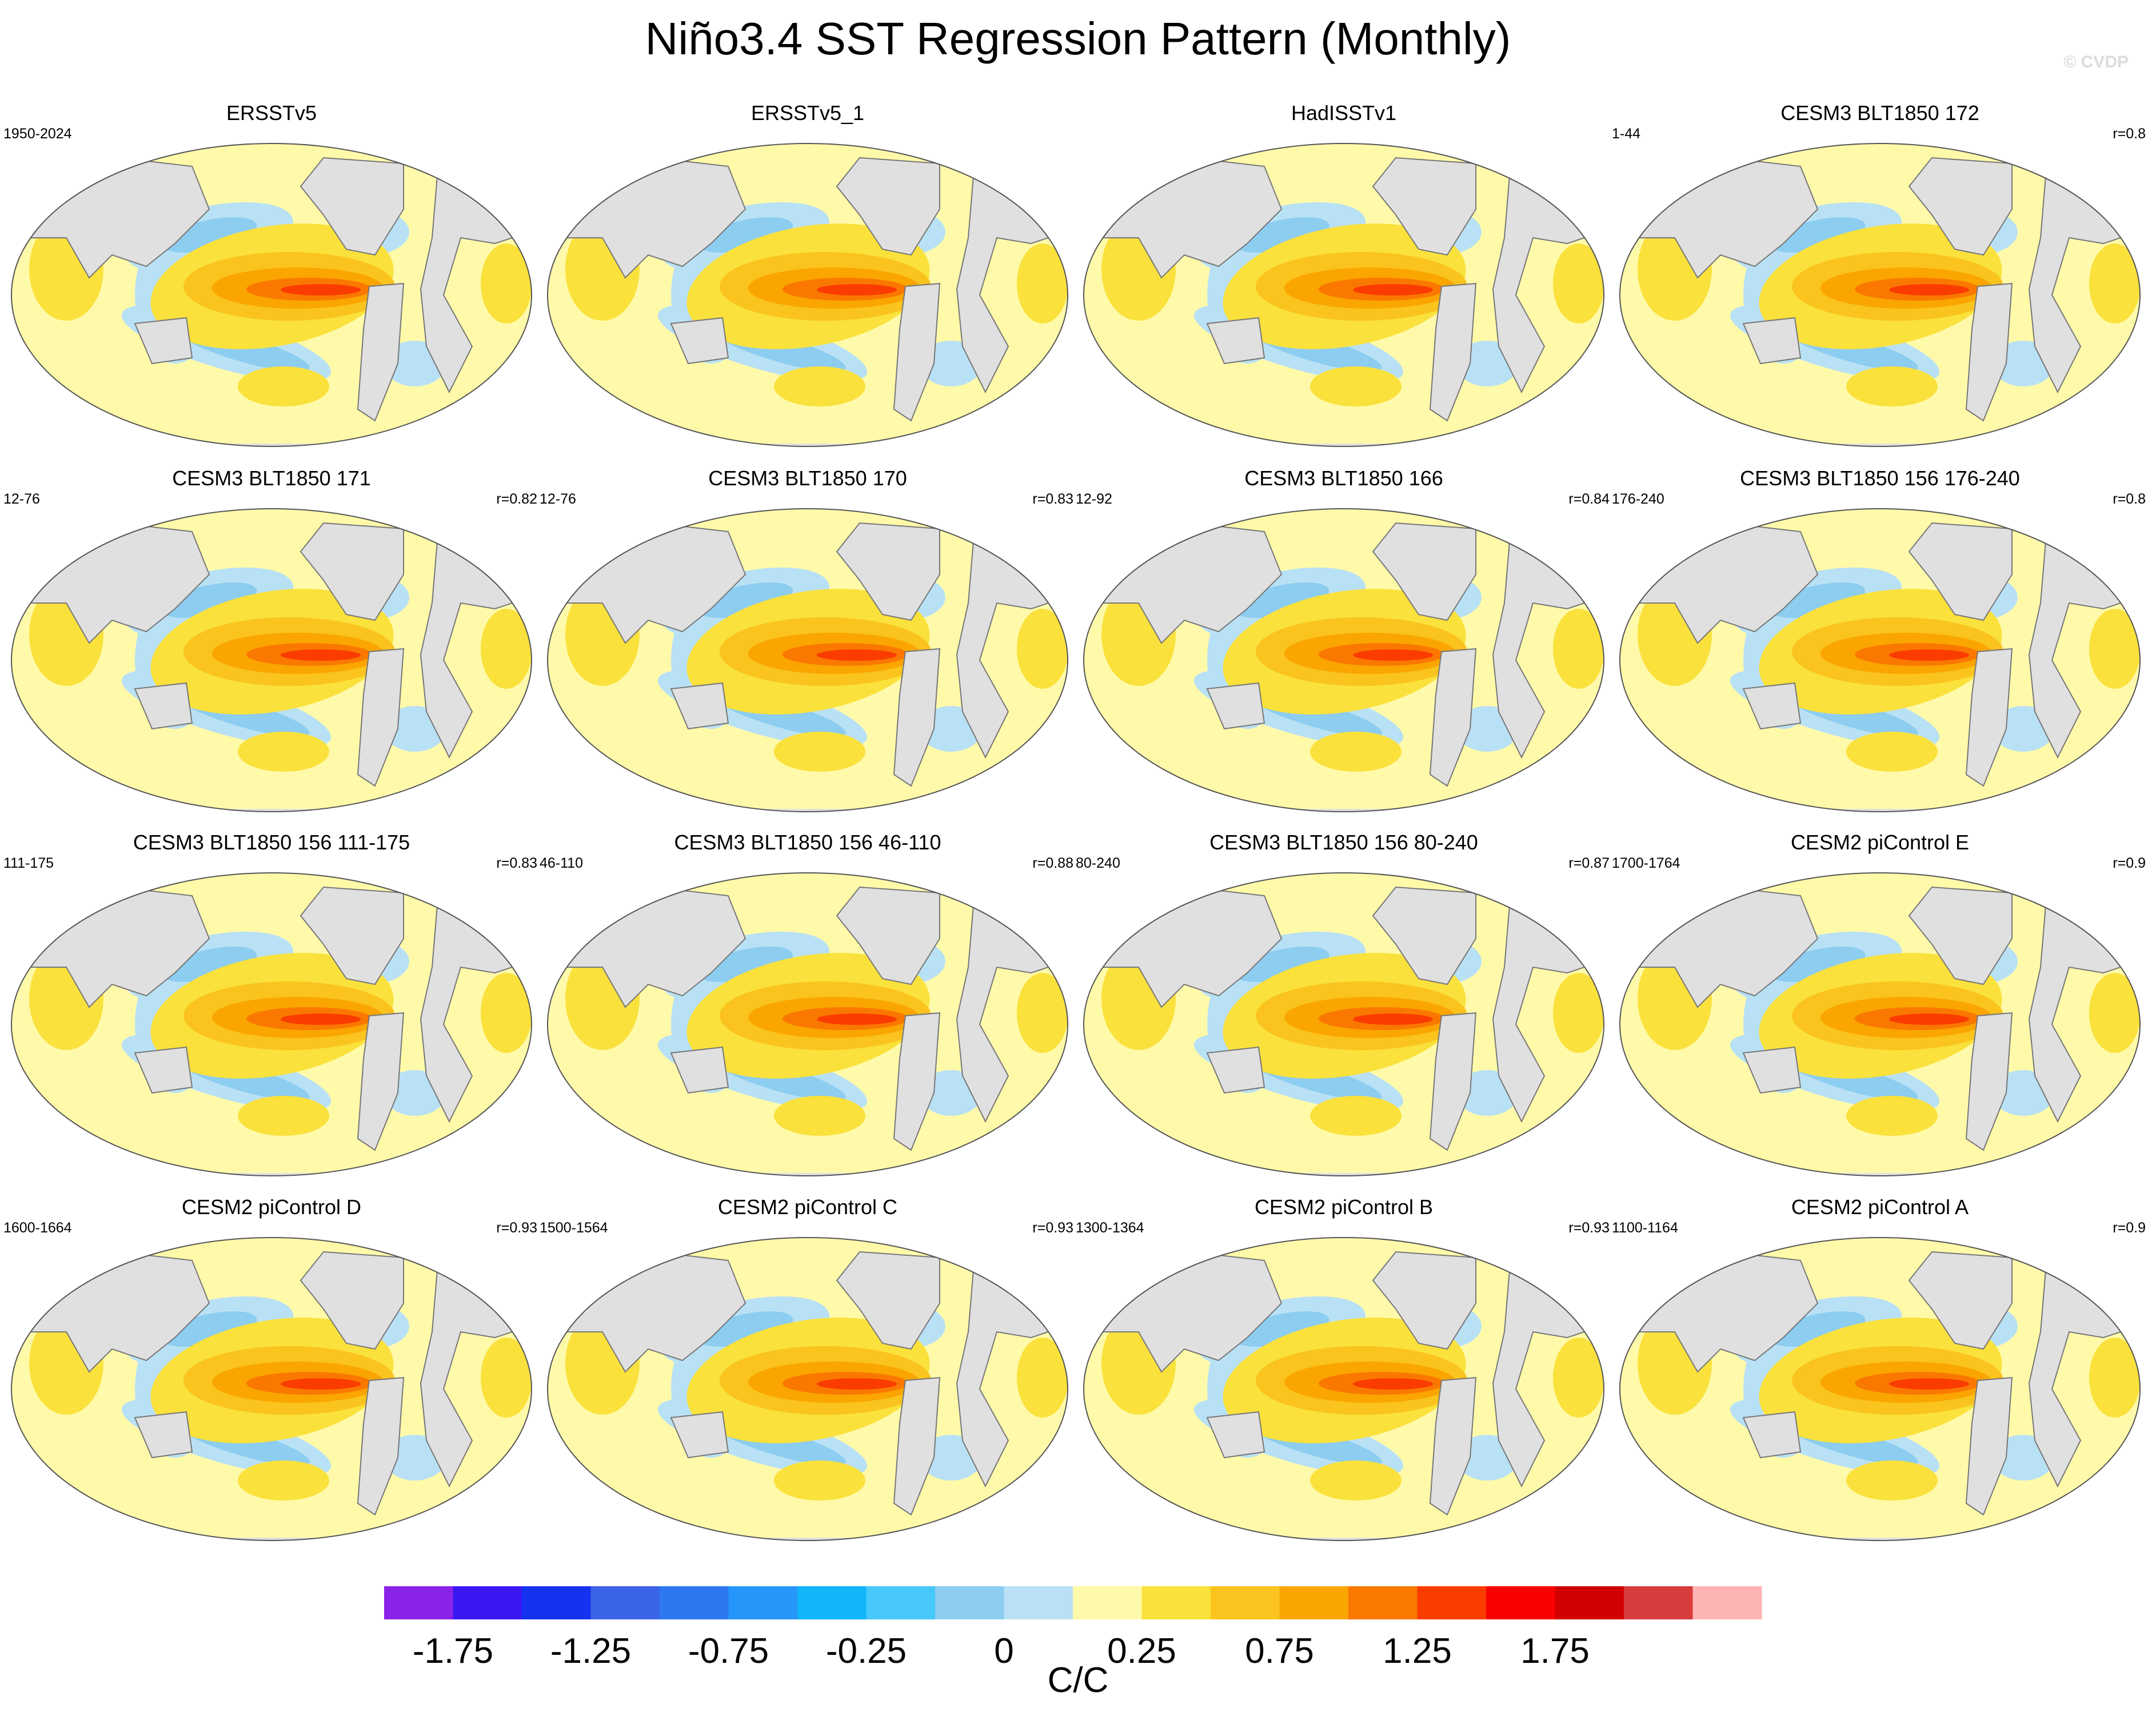 The image size is (2156, 1712). I want to click on map-panel: CESM3 BLT1850 170 12-76 r=0.83, so click(808, 649).